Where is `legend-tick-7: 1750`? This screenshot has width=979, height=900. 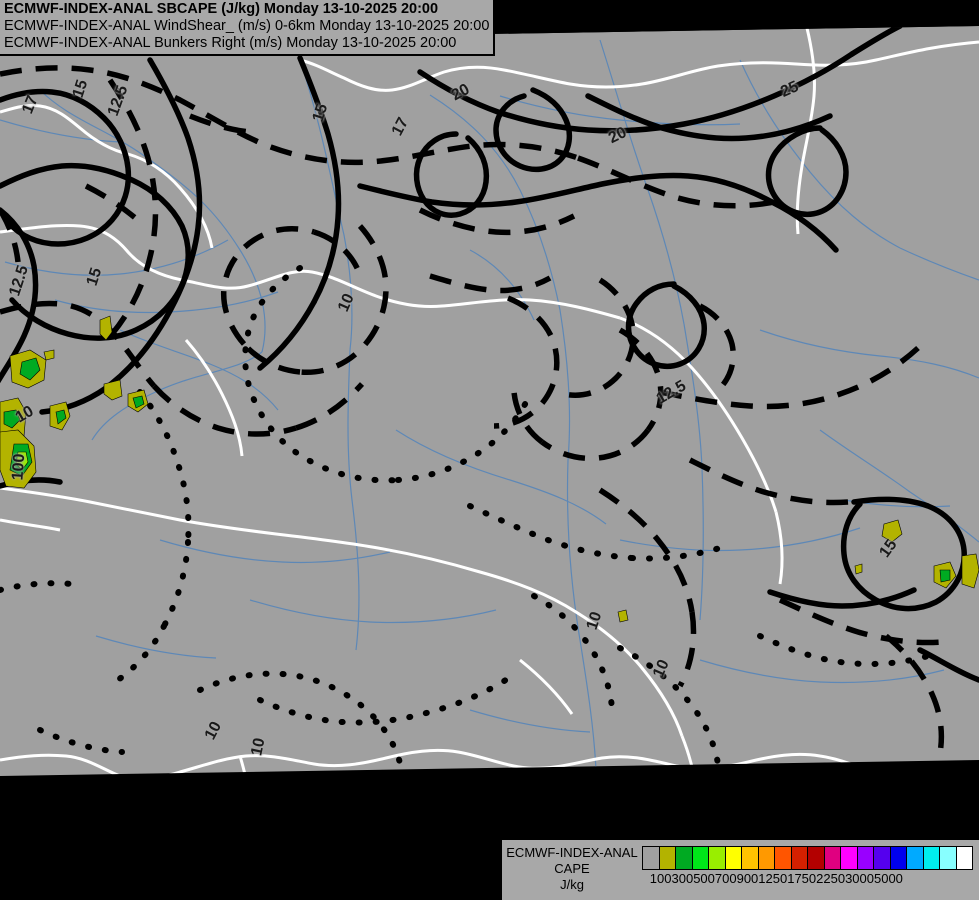 legend-tick-7: 1750 is located at coordinates (802, 878).